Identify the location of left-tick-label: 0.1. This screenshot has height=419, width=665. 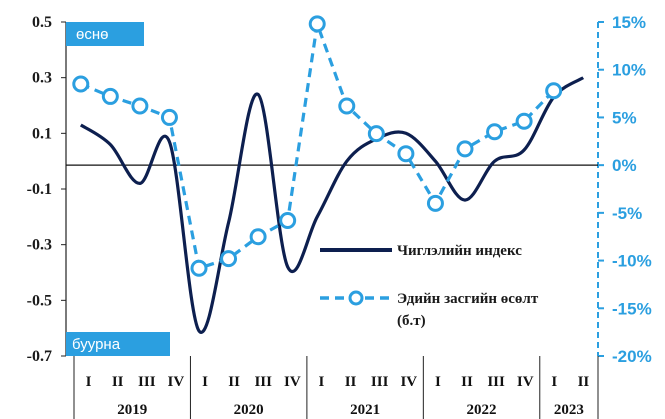
(42, 133).